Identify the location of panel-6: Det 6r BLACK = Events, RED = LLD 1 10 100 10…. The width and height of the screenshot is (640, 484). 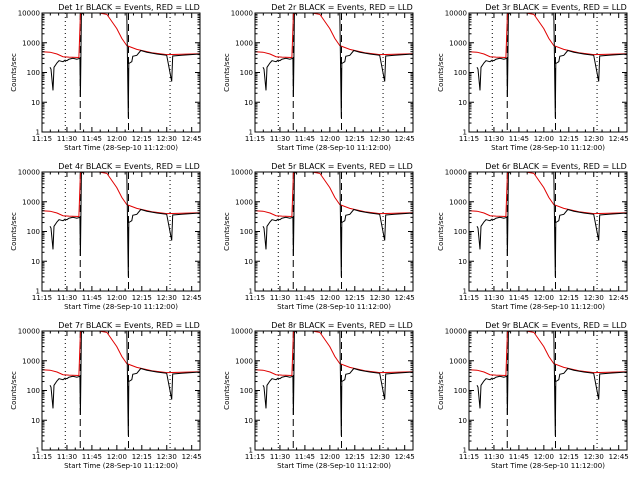
(533, 236).